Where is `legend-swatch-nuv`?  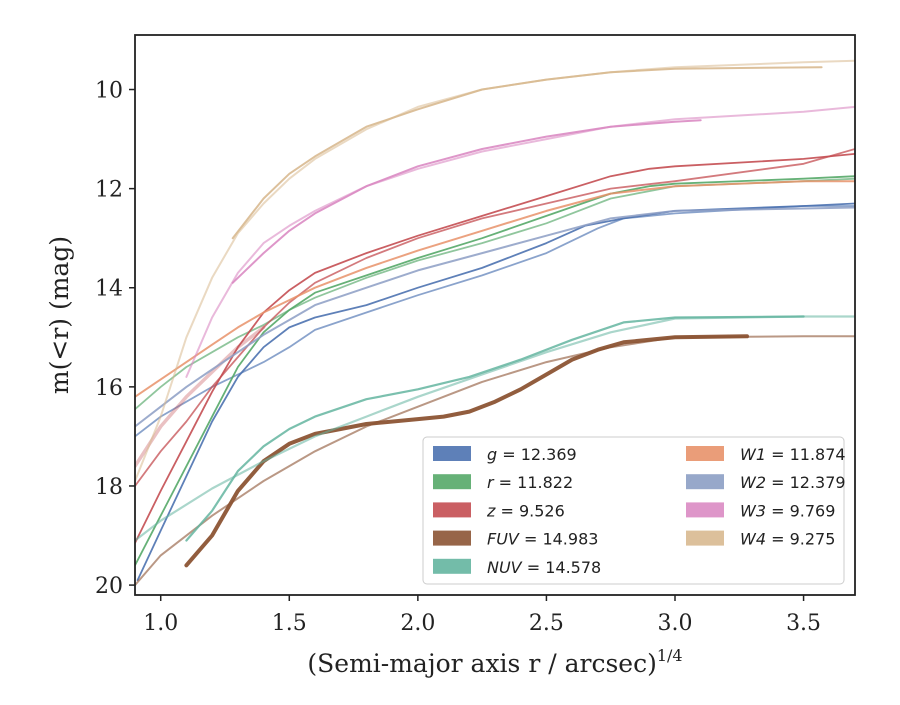
legend-swatch-nuv is located at coordinates (452, 566).